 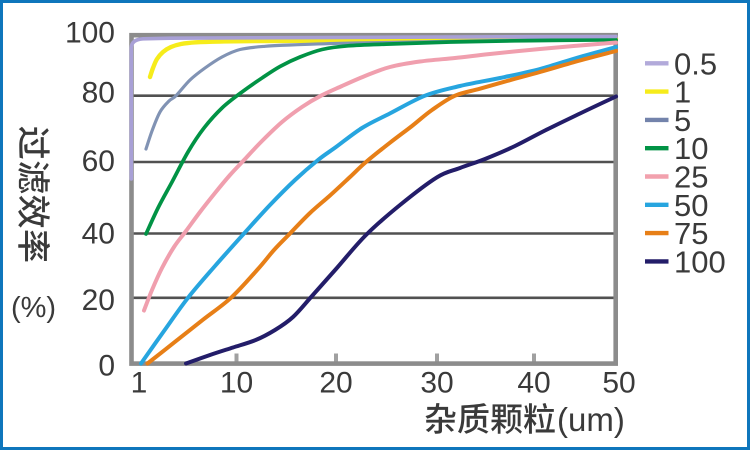 What do you see at coordinates (436, 383) in the screenshot?
I see `svg-text: 30` at bounding box center [436, 383].